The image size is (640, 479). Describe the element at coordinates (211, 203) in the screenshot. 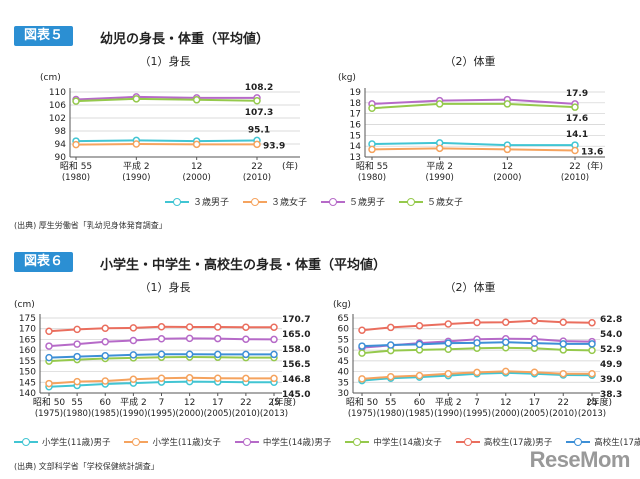

I see `legend-label: ３歳男子` at that location.